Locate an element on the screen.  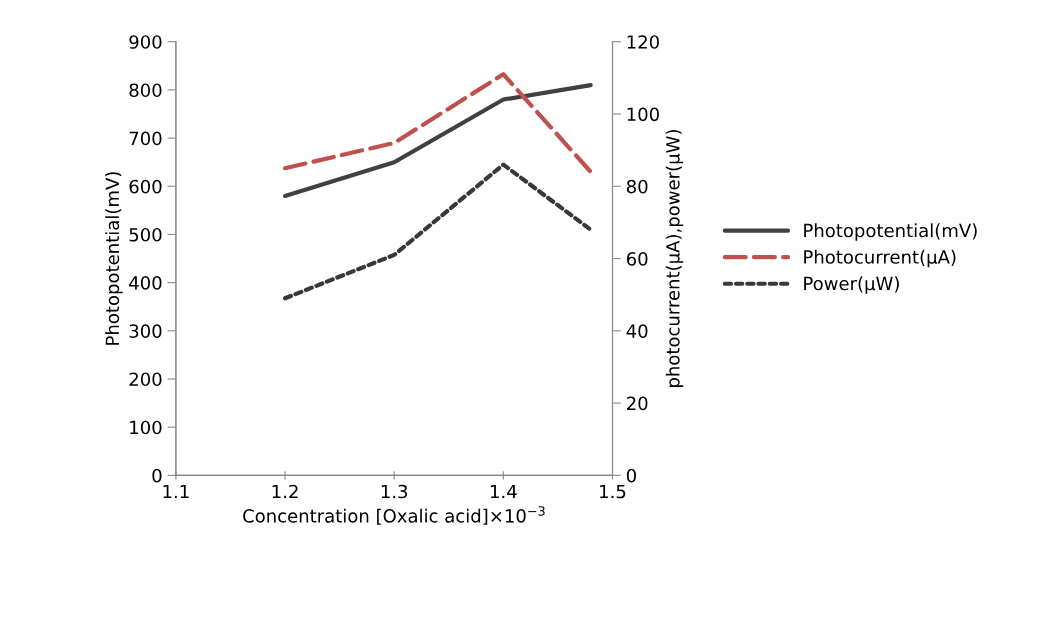
y2-tick-label: 80 is located at coordinates (637, 186).